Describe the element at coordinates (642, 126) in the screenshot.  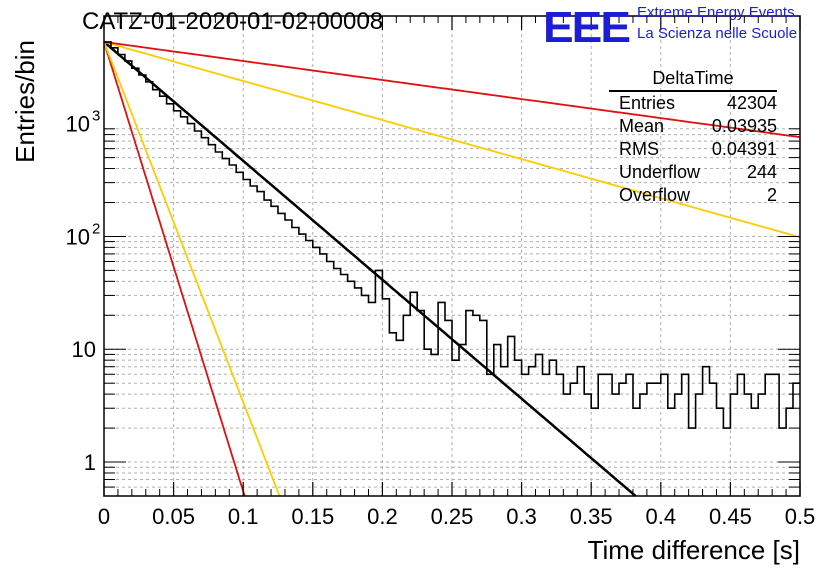
I see `stats-label: Mean` at that location.